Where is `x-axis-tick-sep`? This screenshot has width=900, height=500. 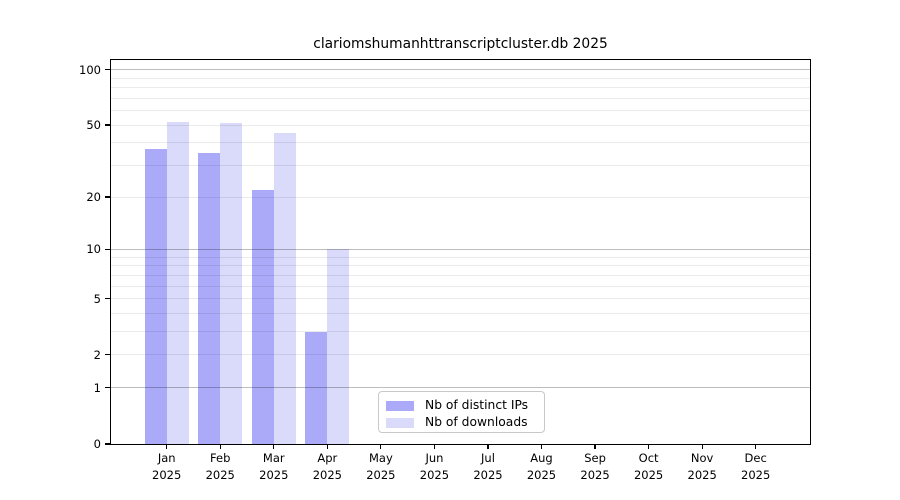
x-axis-tick-sep is located at coordinates (595, 446).